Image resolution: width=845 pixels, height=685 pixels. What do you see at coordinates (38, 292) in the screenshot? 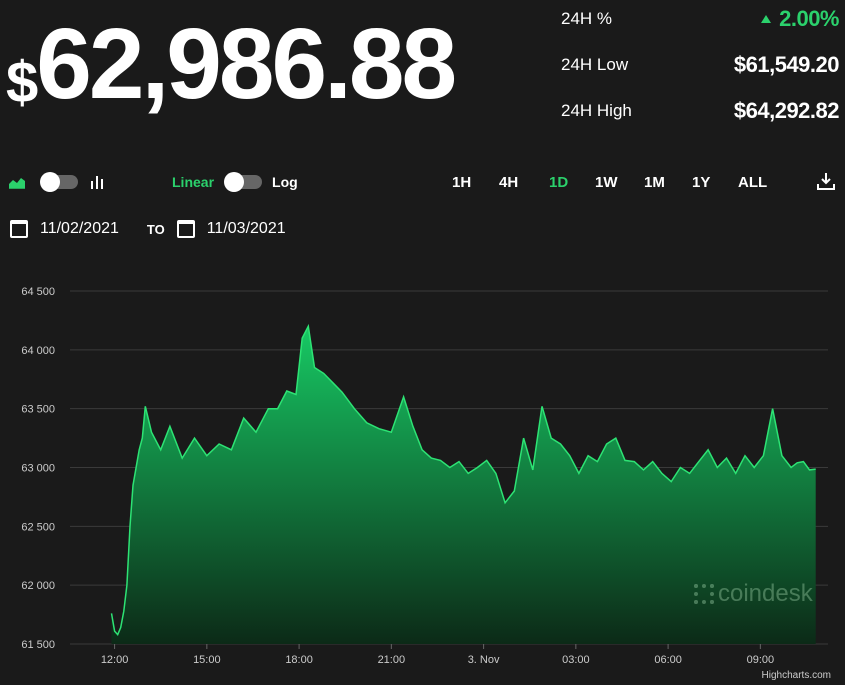
I see `y-tick-label: 64 500` at bounding box center [38, 292].